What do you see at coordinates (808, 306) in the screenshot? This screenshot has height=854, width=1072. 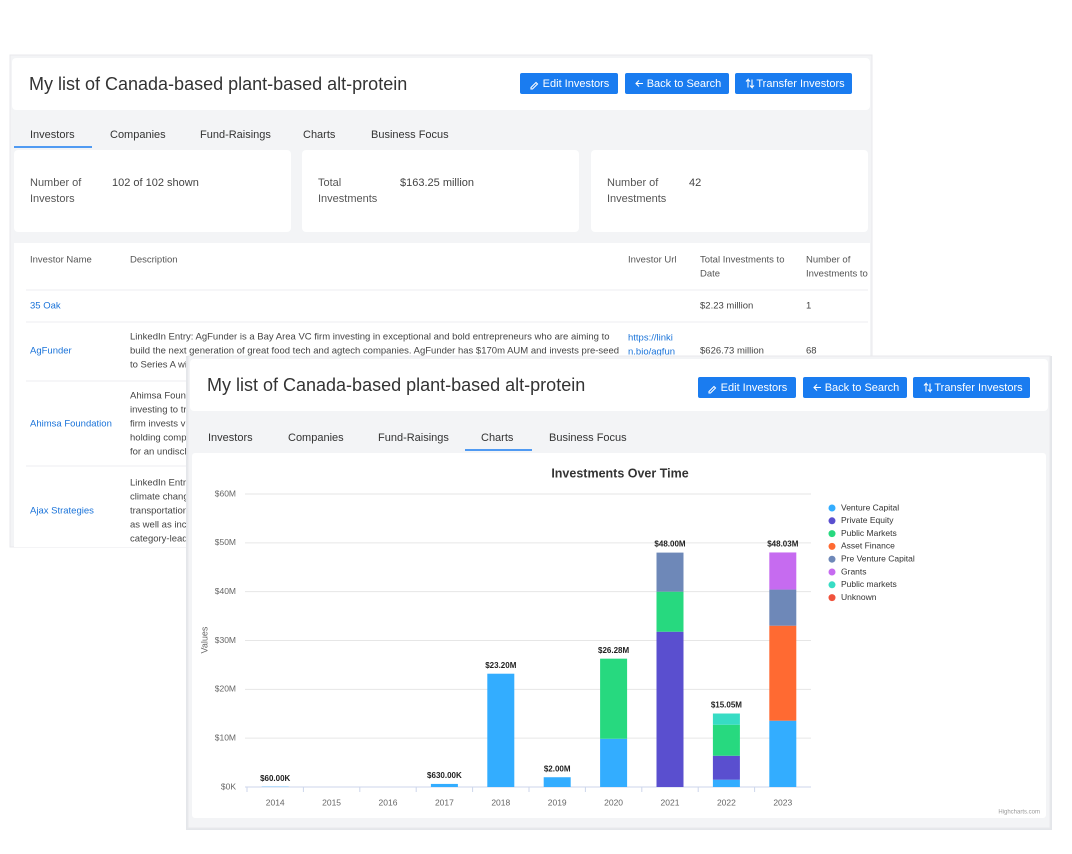 I see `investment-count: 1` at bounding box center [808, 306].